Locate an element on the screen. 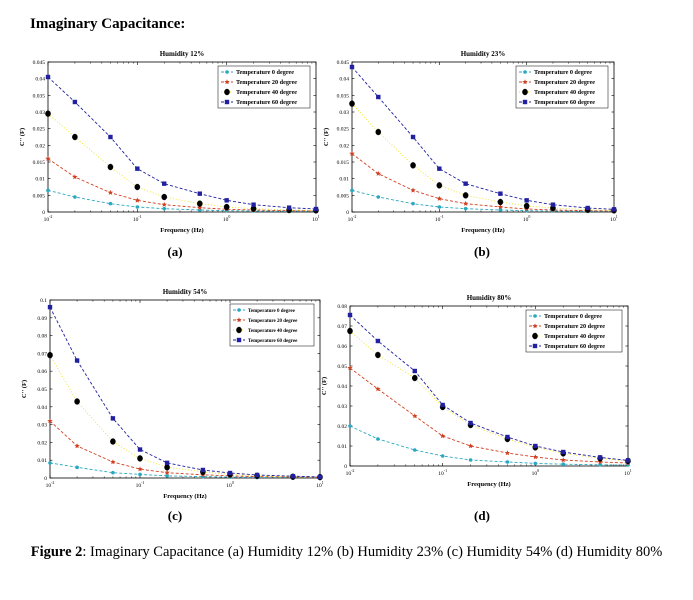 The height and width of the screenshot is (600, 693). y-tick-label: 0.1 is located at coordinates (43, 301).